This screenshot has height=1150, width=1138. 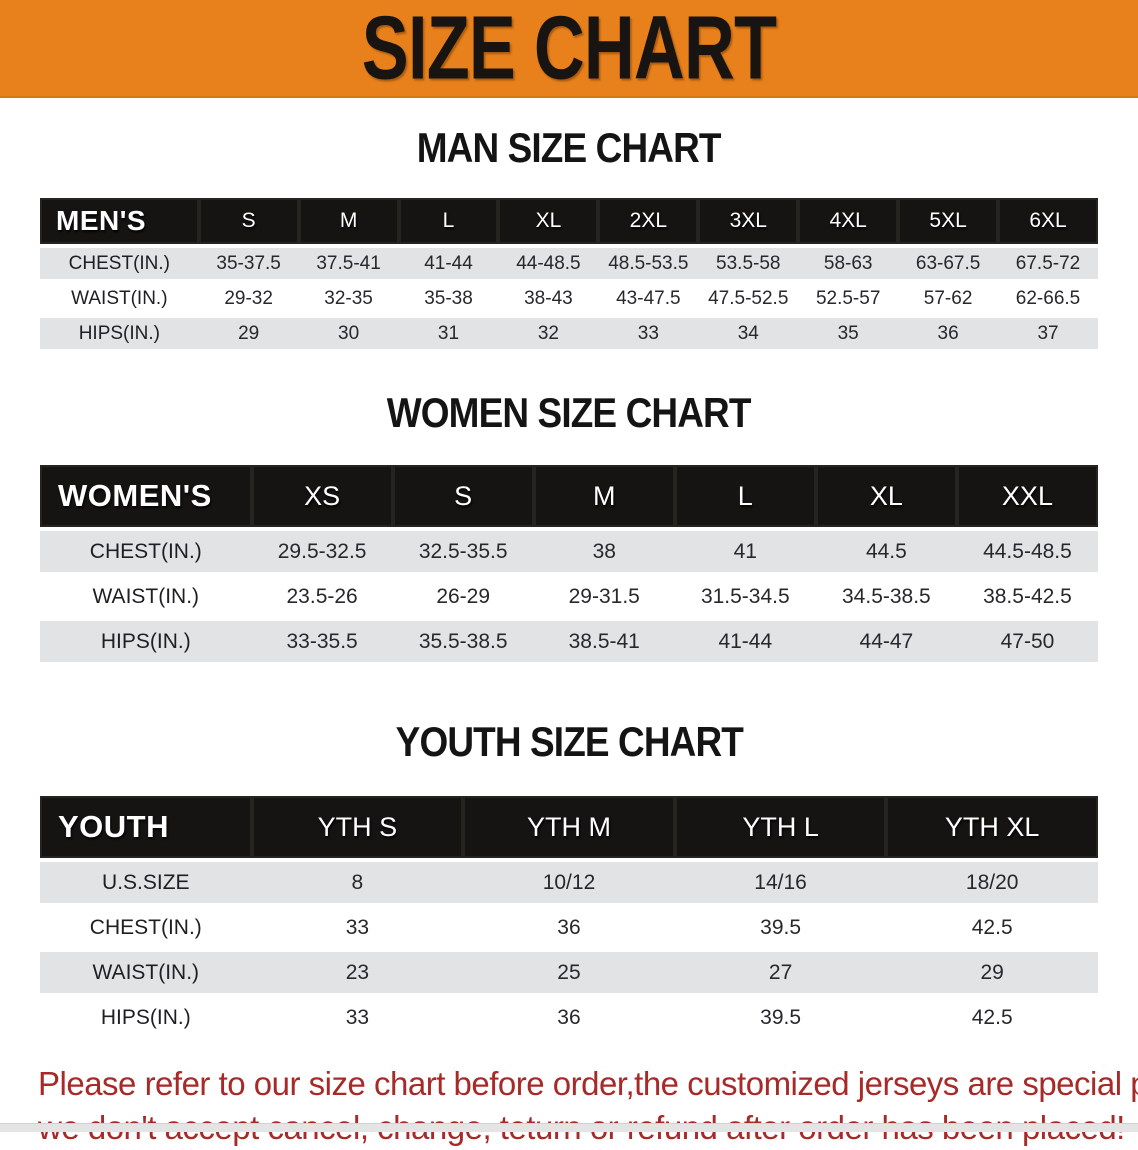 What do you see at coordinates (604, 596) in the screenshot?
I see `measurement-value-cell: 29-31.5` at bounding box center [604, 596].